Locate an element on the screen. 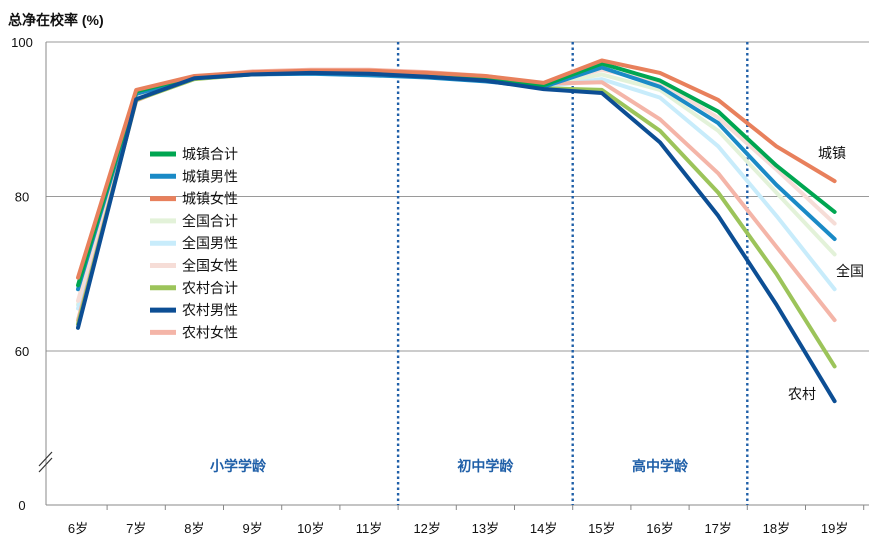 Image resolution: width=869 pixels, height=537 pixels. axis-break-icon is located at coordinates (45, 462).